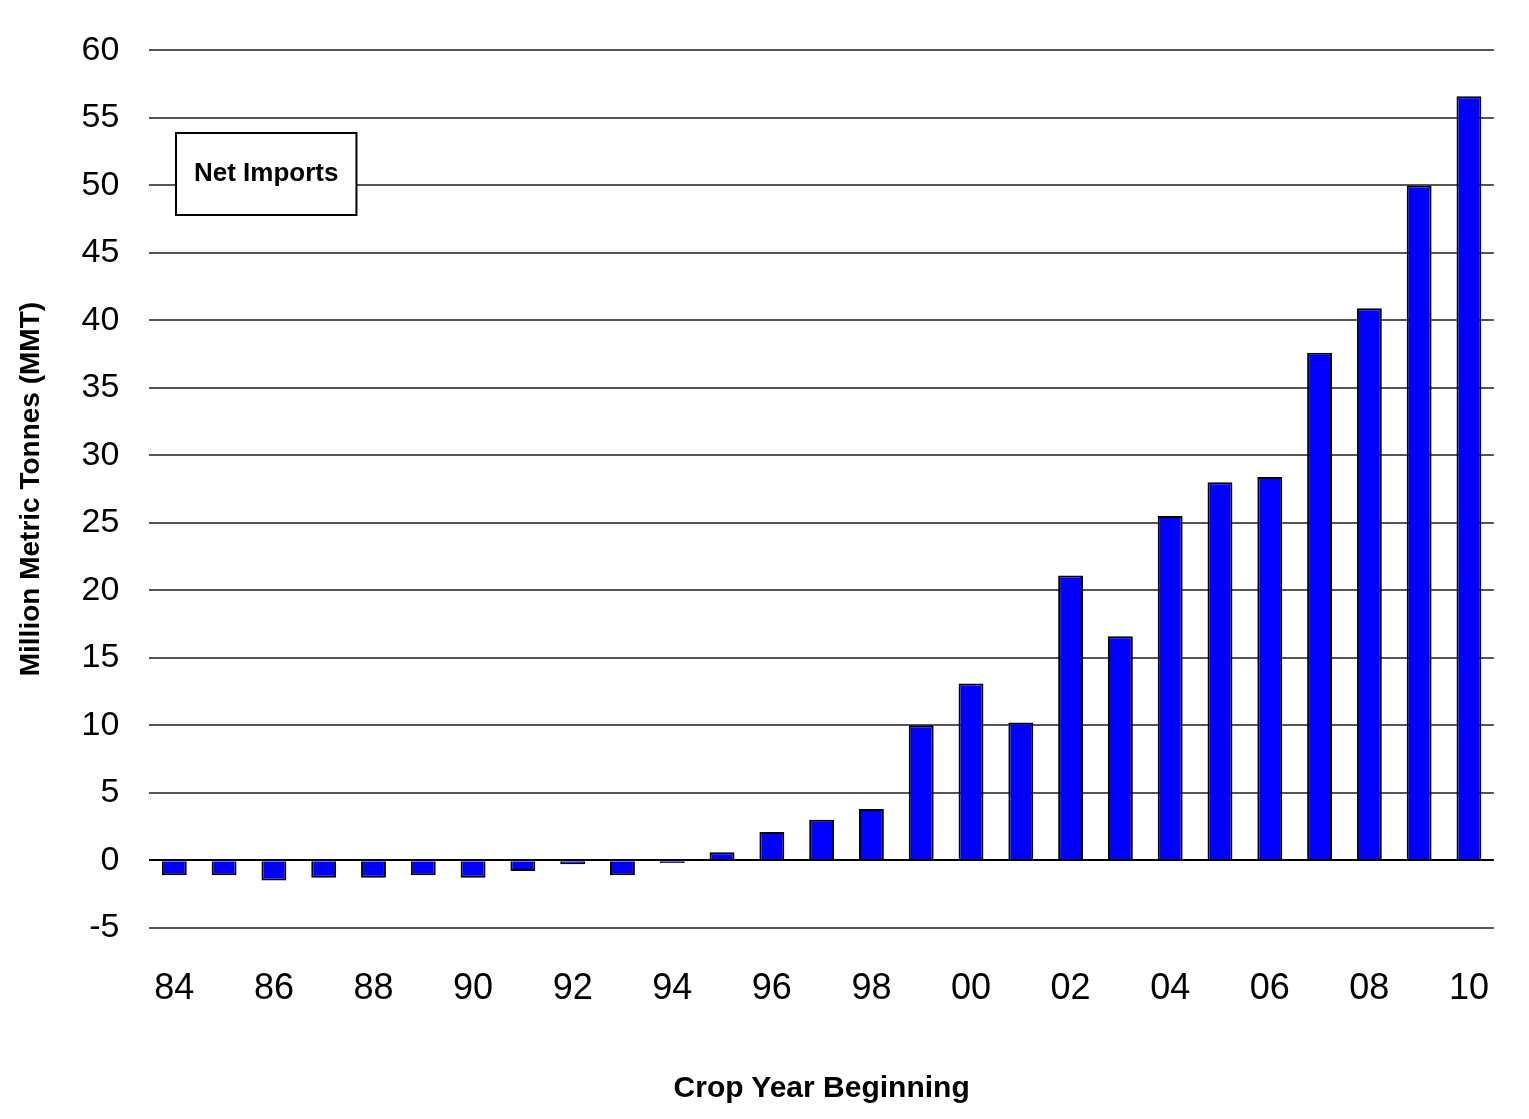 The image size is (1529, 1119). Describe the element at coordinates (110, 790) in the screenshot. I see `y-tick-label: 5` at that location.